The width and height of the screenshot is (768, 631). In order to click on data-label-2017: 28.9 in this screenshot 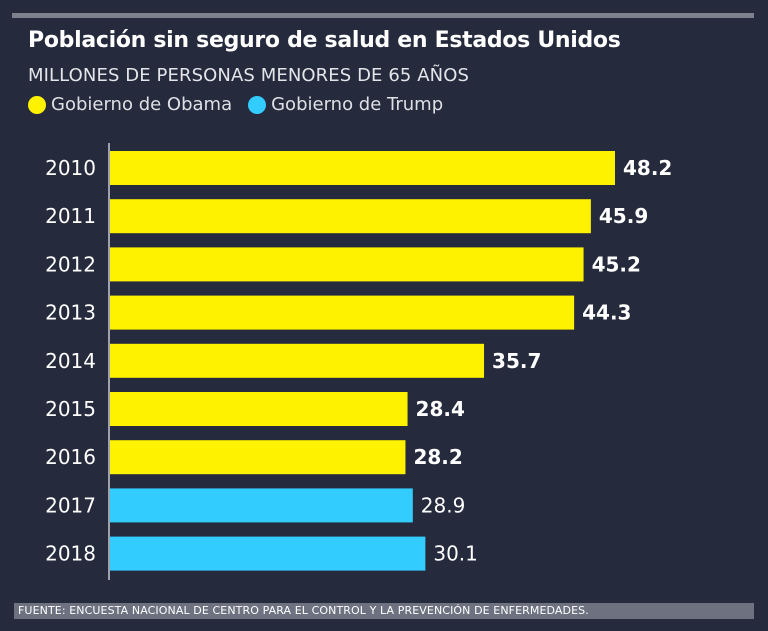, I will do `click(443, 505)`.